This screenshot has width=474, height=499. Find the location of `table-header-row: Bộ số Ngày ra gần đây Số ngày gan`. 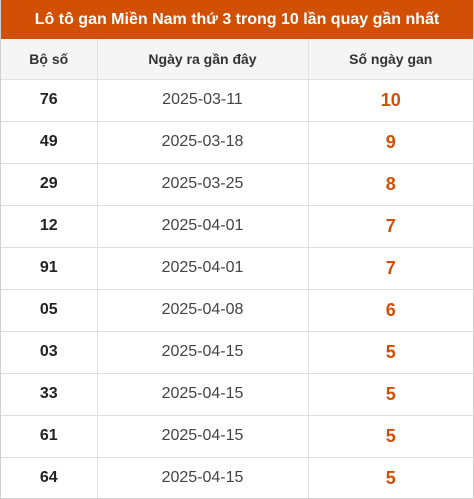

table-header-row: Bộ số Ngày ra gần đây Số ngày gan is located at coordinates (237, 59).